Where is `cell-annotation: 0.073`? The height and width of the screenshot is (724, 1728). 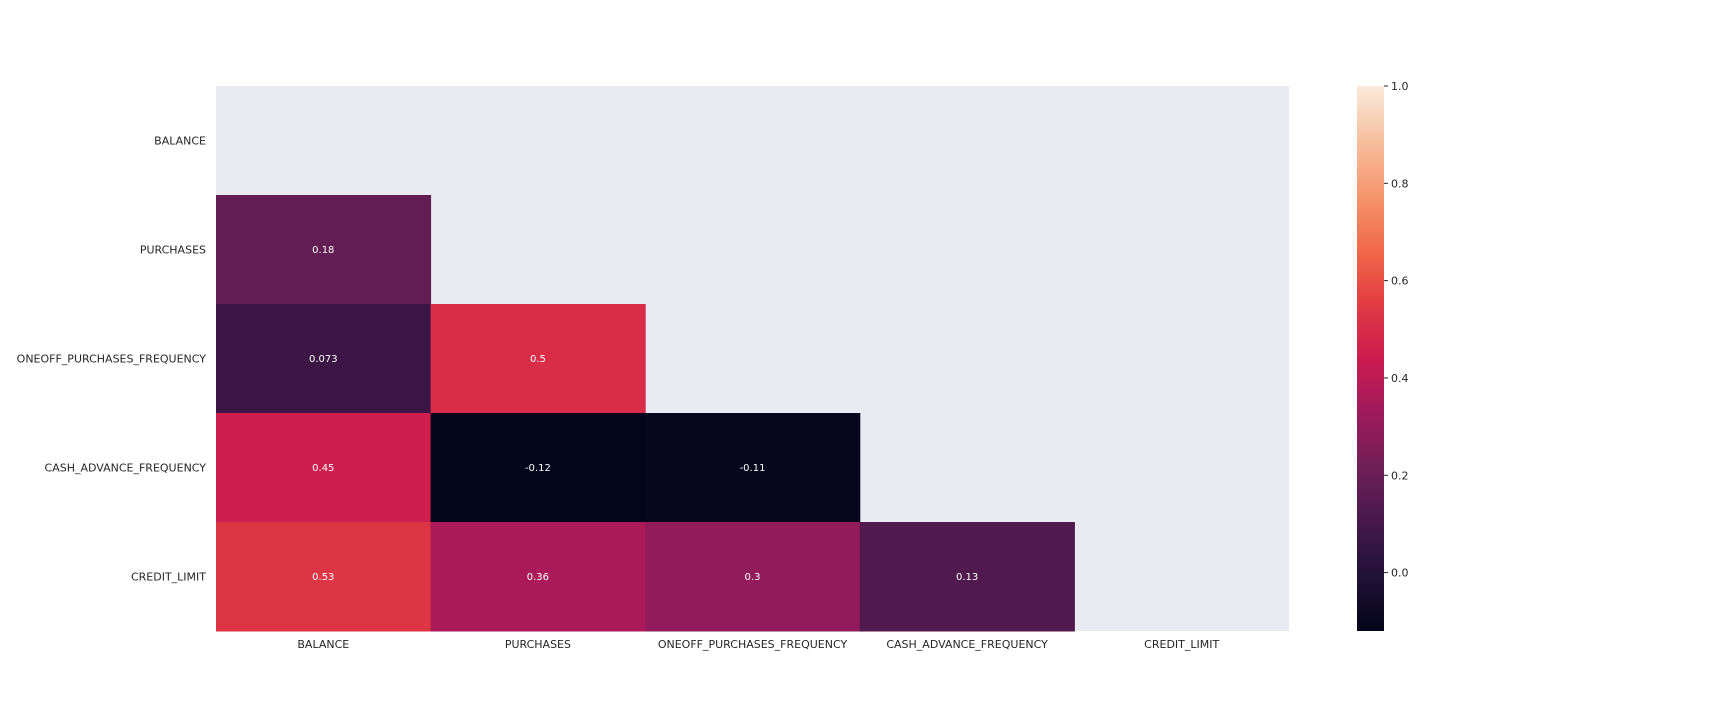
cell-annotation: 0.073 is located at coordinates (323, 359).